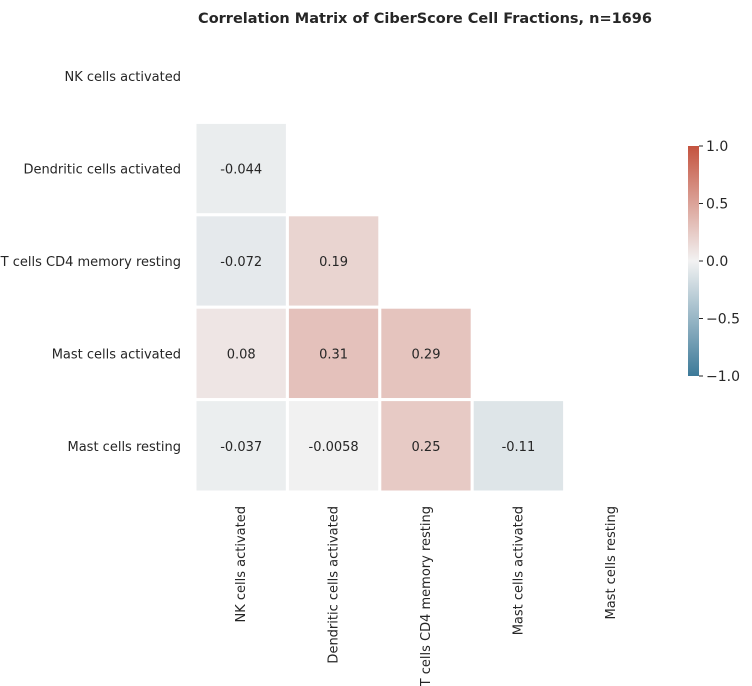 The width and height of the screenshot is (752, 686). Describe the element at coordinates (333, 354) in the screenshot. I see `cell-value-label: 0.31` at that location.